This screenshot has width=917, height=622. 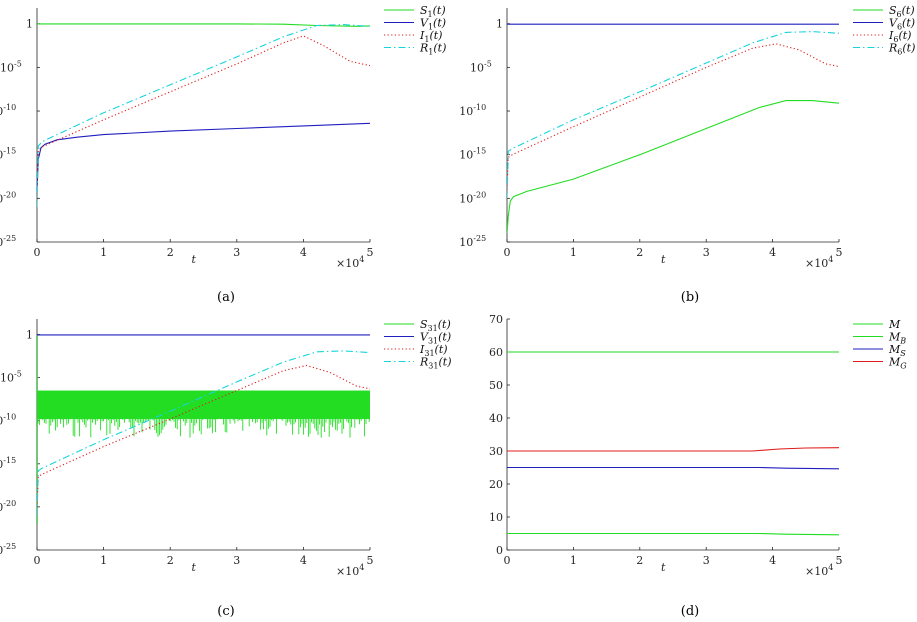 What do you see at coordinates (673, 534) in the screenshot?
I see `series-line-M-B` at bounding box center [673, 534].